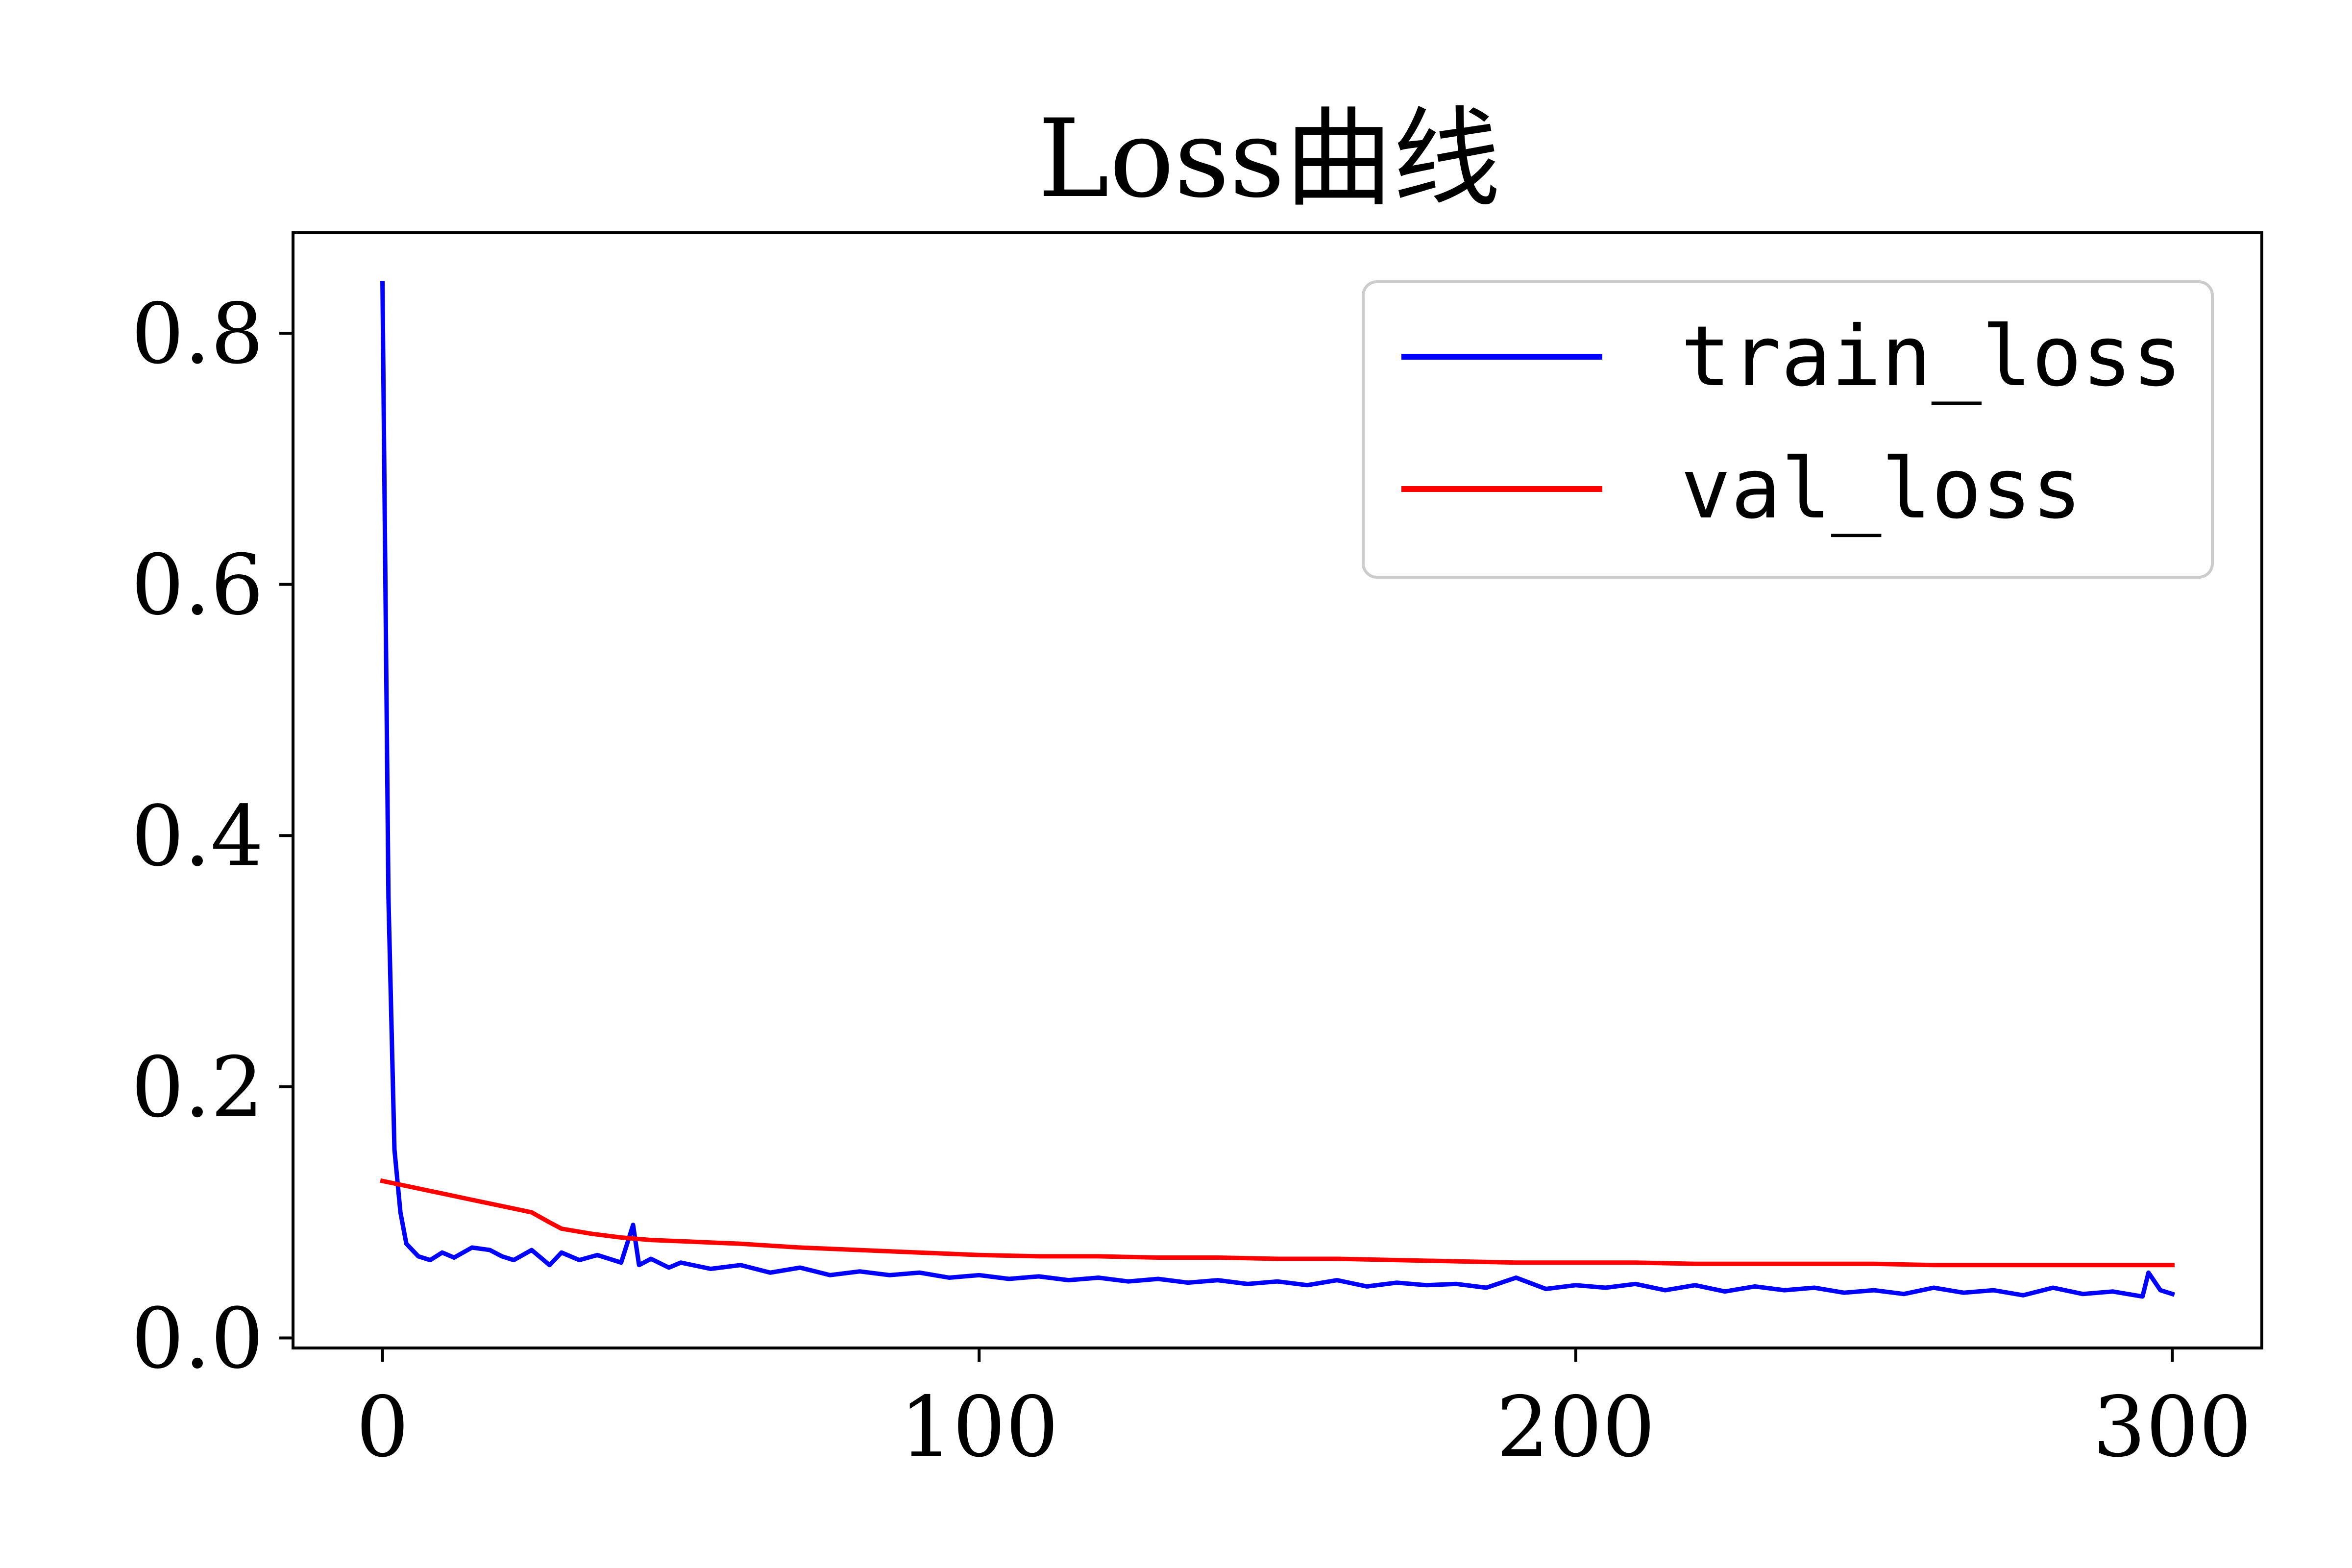 This screenshot has width=2352, height=1568. I want to click on y-tick-label: 0.2, so click(197, 1087).